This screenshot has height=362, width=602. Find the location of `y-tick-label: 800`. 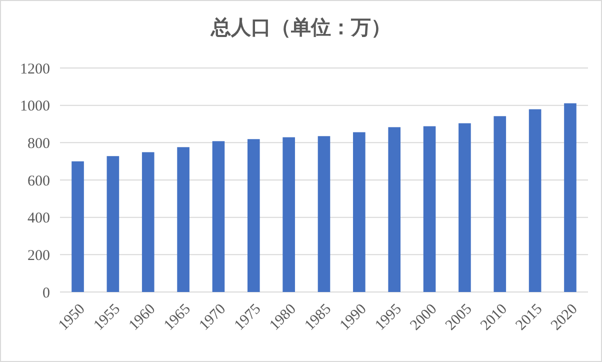

y-tick-label: 800 is located at coordinates (39, 144).